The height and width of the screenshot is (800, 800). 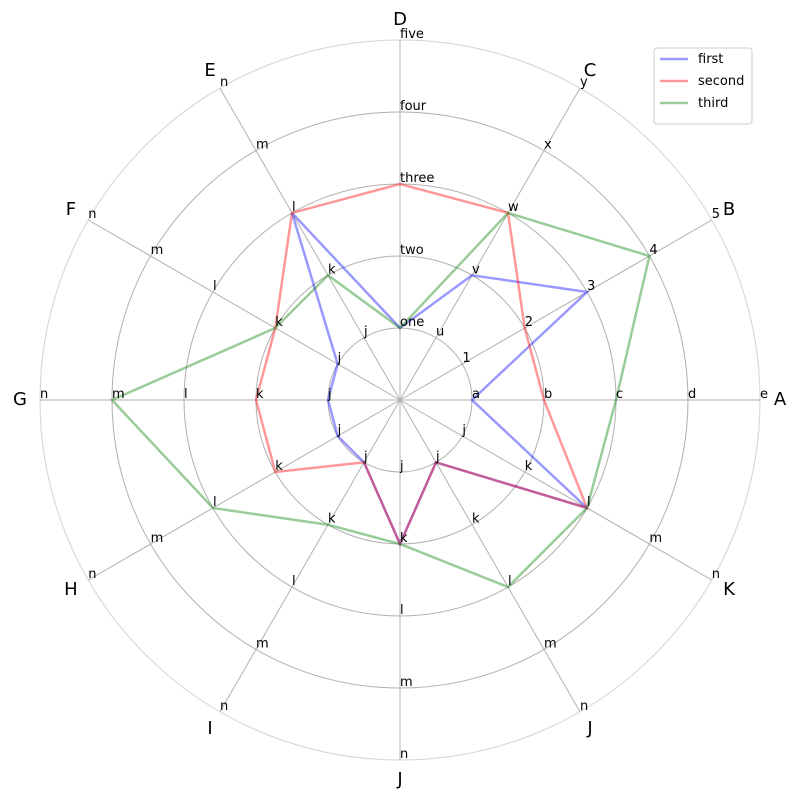 What do you see at coordinates (440, 332) in the screenshot?
I see `tick-label: u` at bounding box center [440, 332].